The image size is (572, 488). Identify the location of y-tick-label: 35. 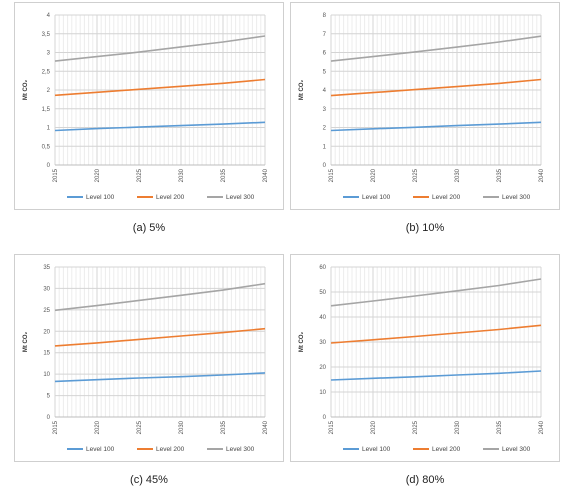
(46, 268).